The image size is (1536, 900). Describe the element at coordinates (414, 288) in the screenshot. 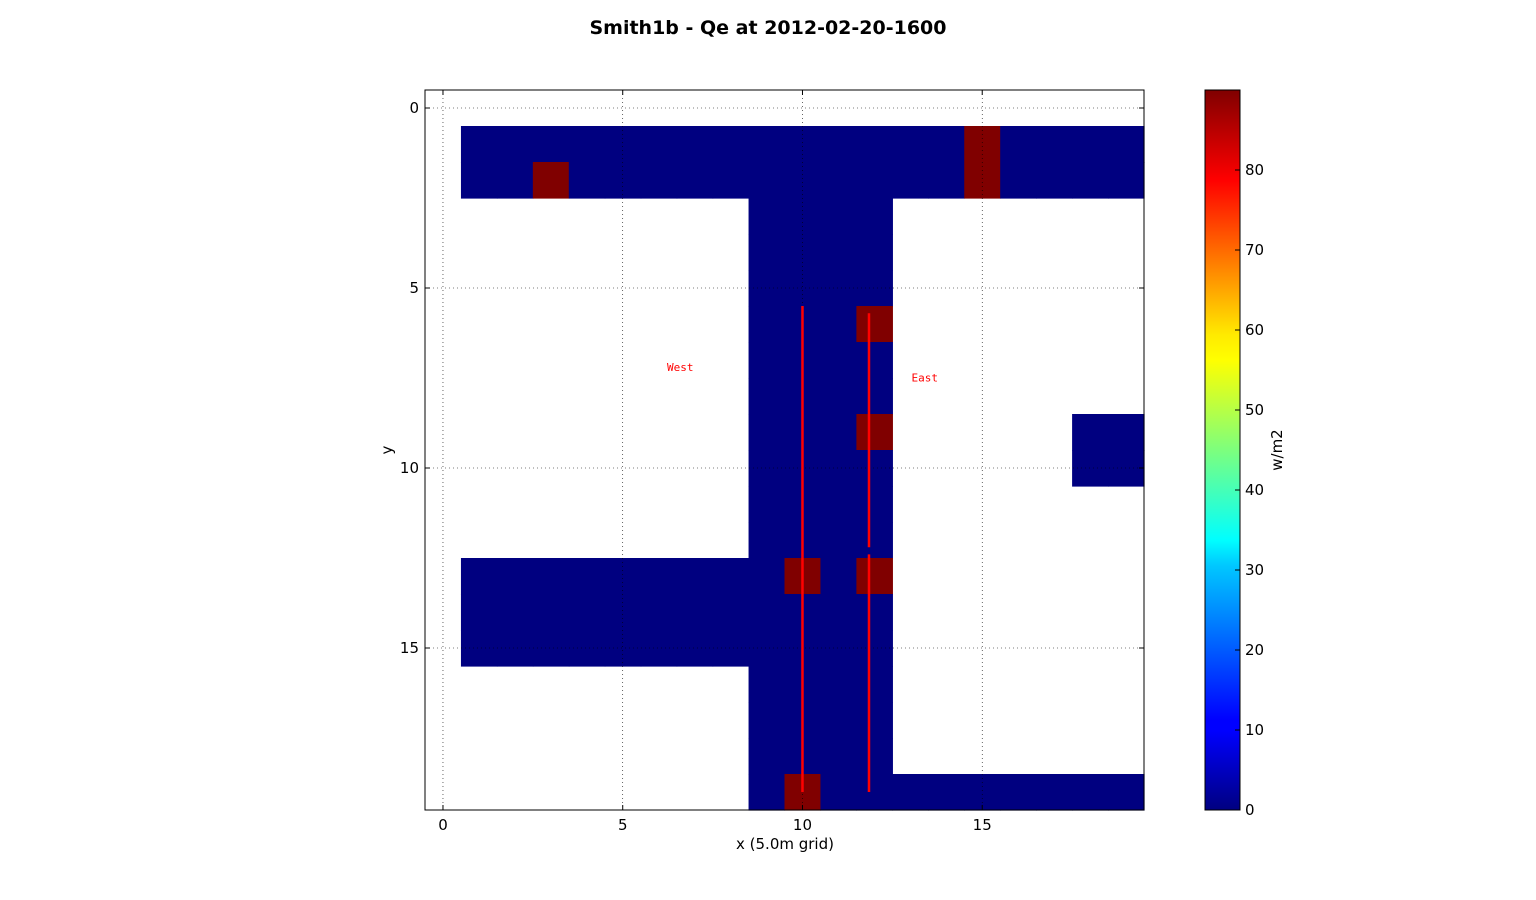

I see `y-tick-label: 5` at that location.